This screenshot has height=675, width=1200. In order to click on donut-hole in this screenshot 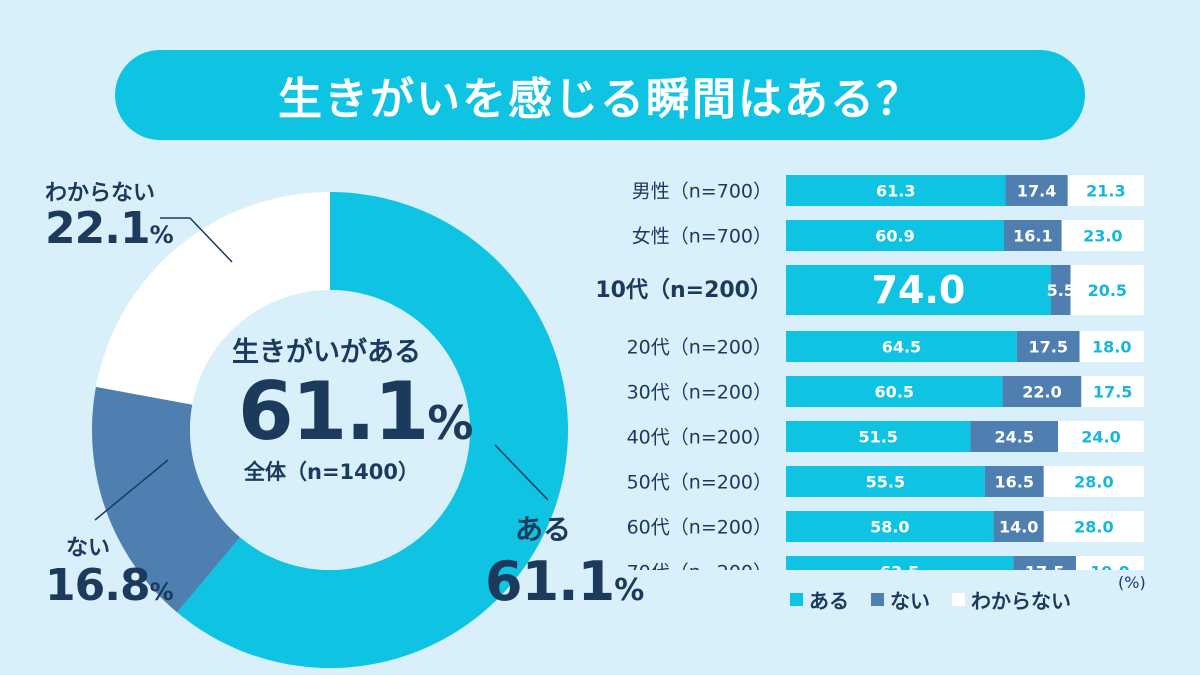, I will do `click(330, 430)`.